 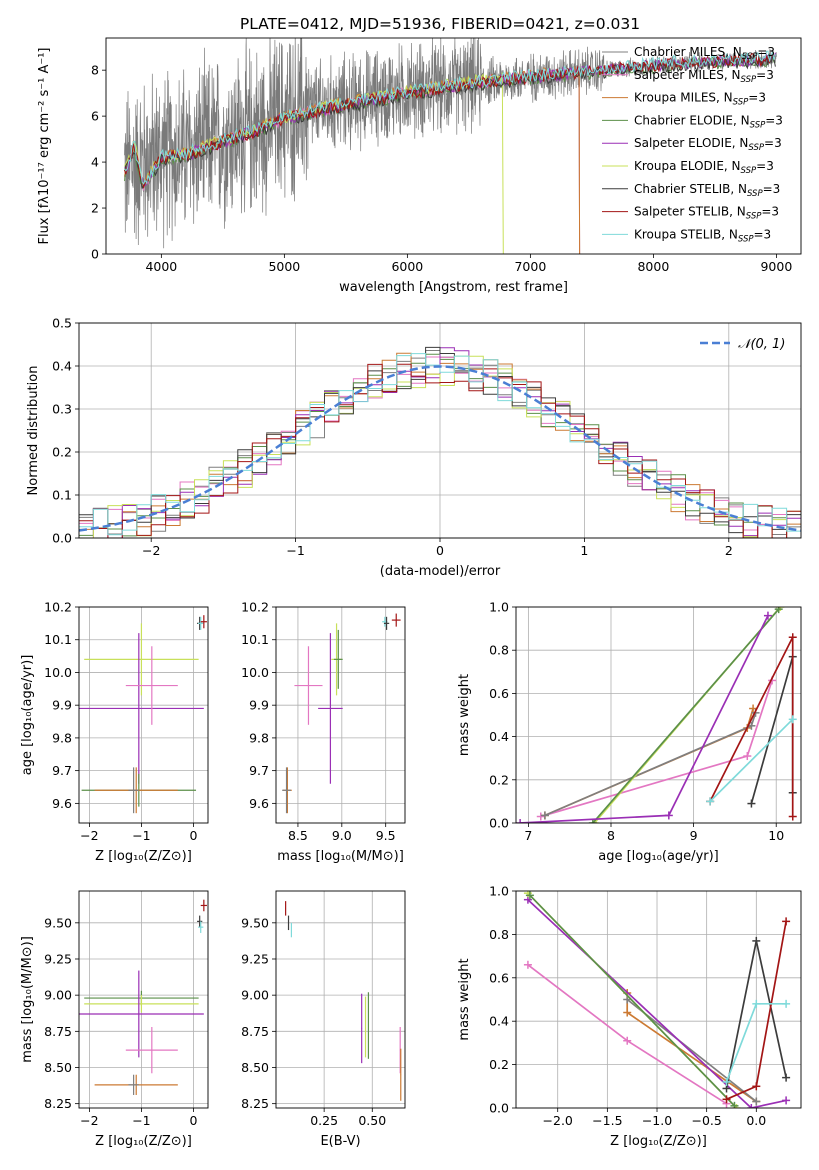 I want to click on plot-area-mass_vs_EBV, so click(x=343, y=1001).